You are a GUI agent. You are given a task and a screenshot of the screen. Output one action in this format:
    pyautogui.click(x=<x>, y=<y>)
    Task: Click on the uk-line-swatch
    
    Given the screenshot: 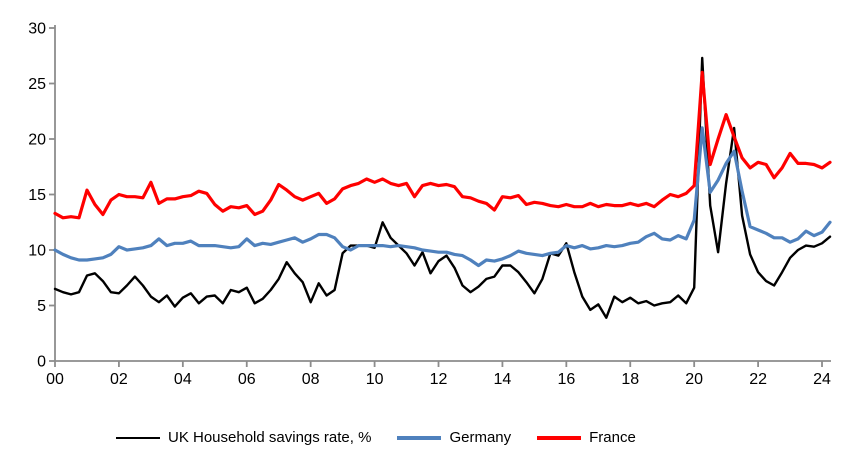 What is the action you would take?
    pyautogui.click(x=138, y=438)
    